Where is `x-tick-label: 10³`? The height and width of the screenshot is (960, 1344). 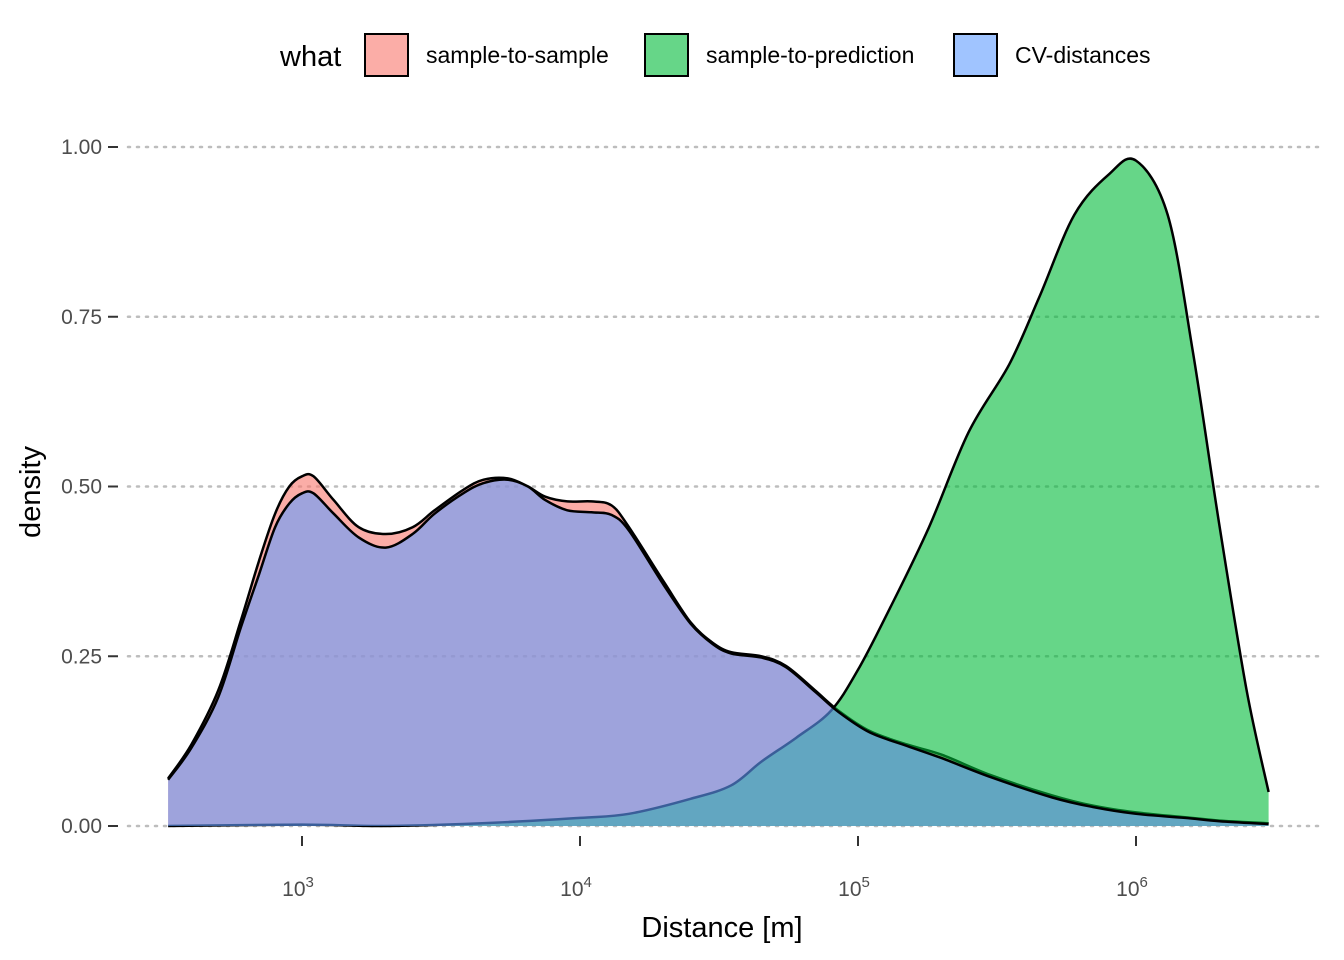 x-tick-label: 10³ is located at coordinates (298, 887).